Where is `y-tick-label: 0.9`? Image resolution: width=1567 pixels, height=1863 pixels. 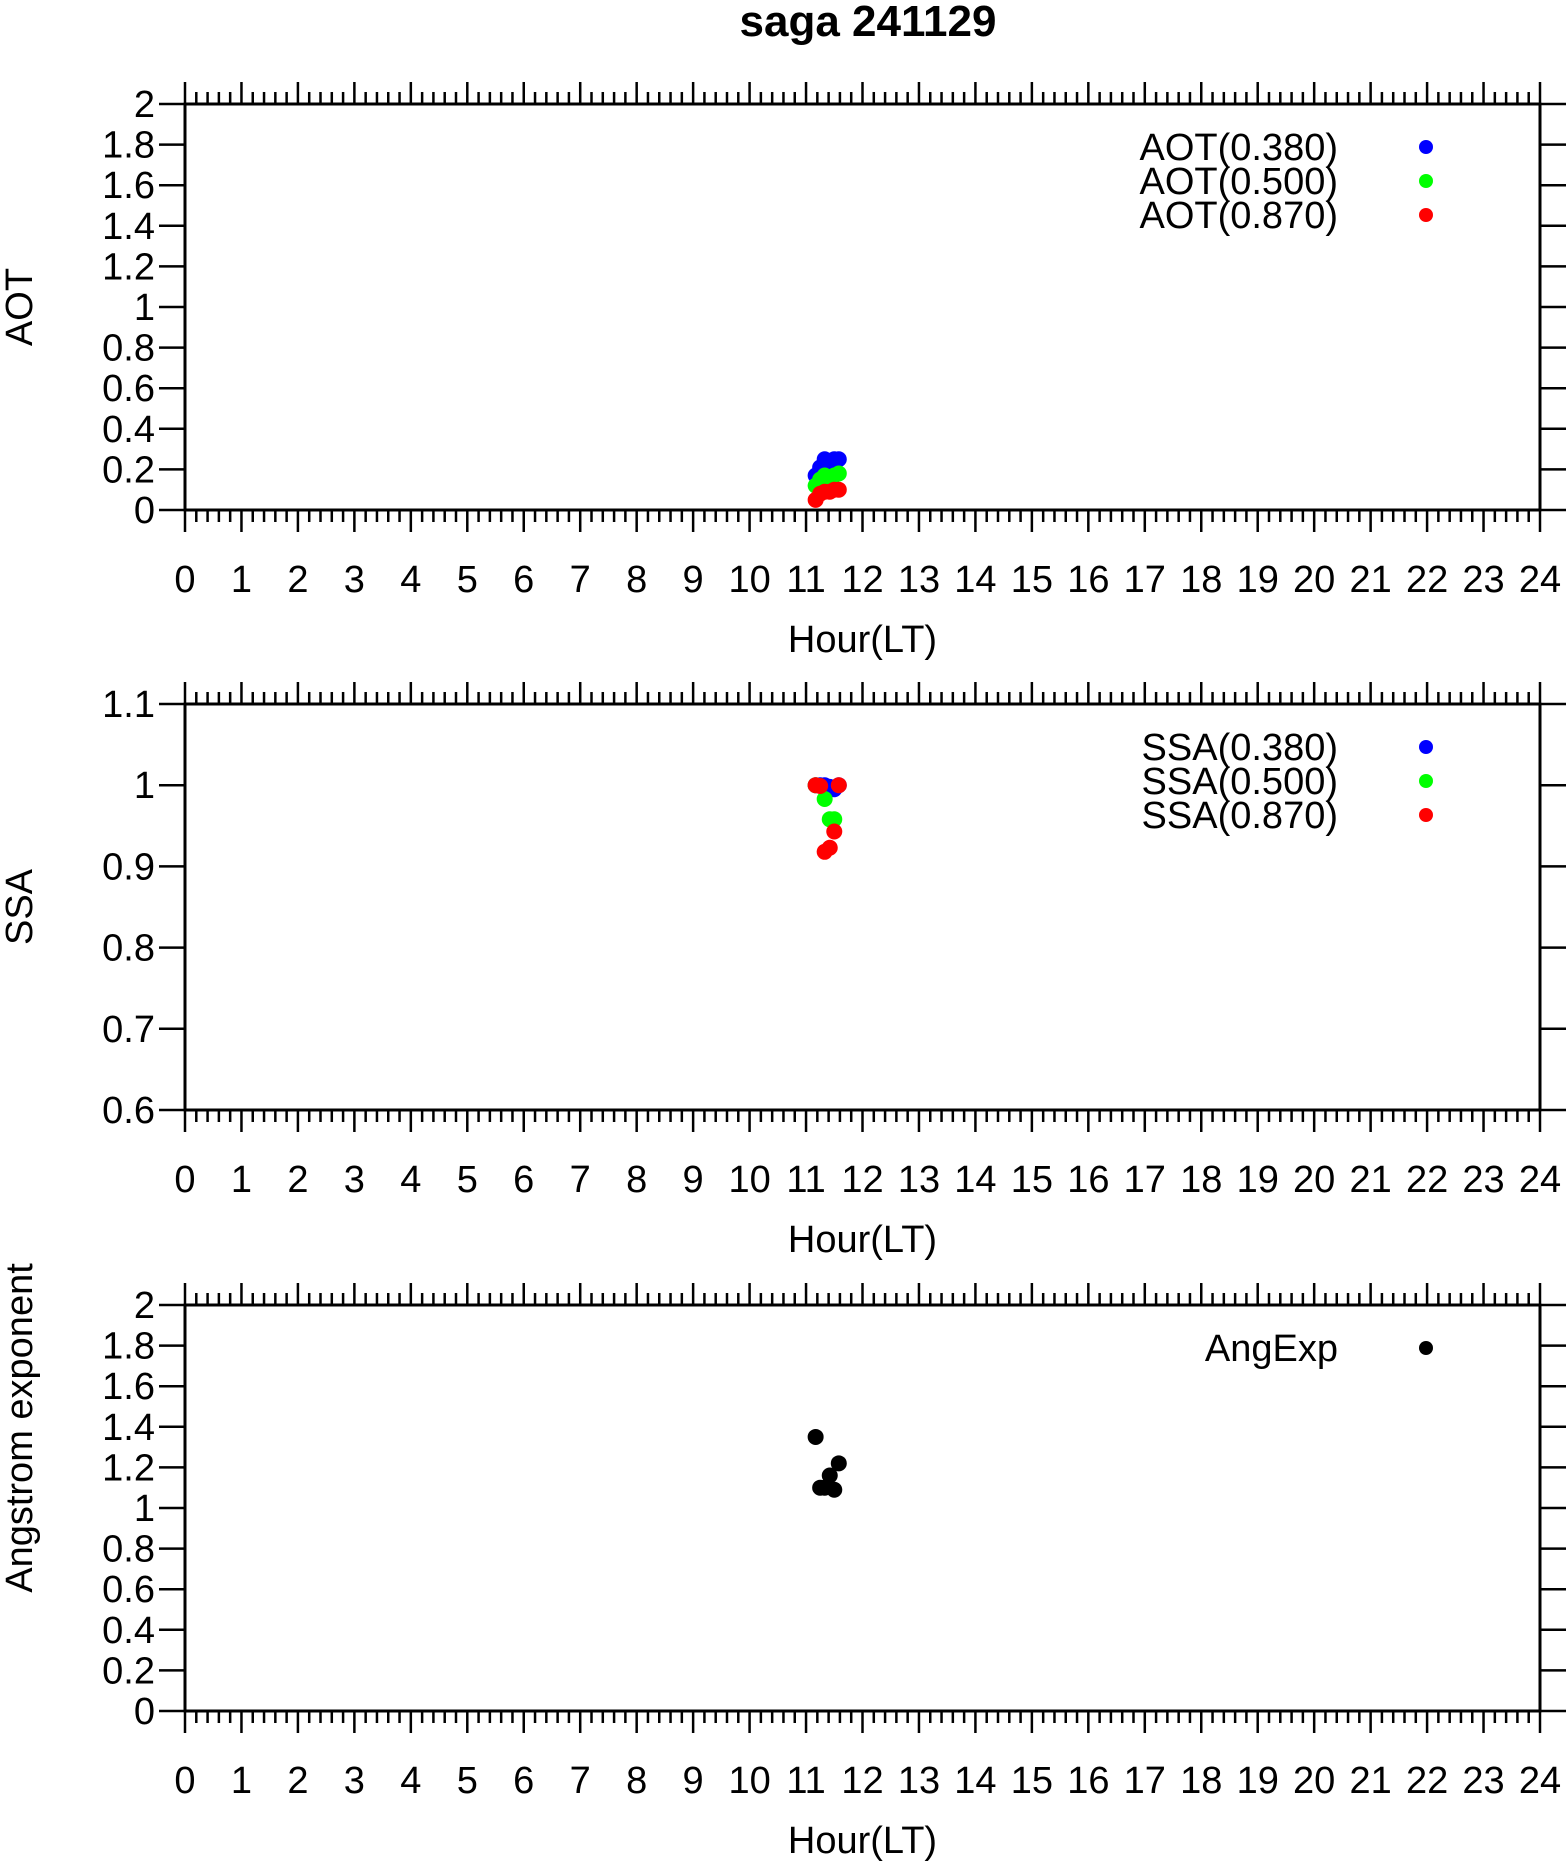 y-tick-label: 0.9 is located at coordinates (128, 867).